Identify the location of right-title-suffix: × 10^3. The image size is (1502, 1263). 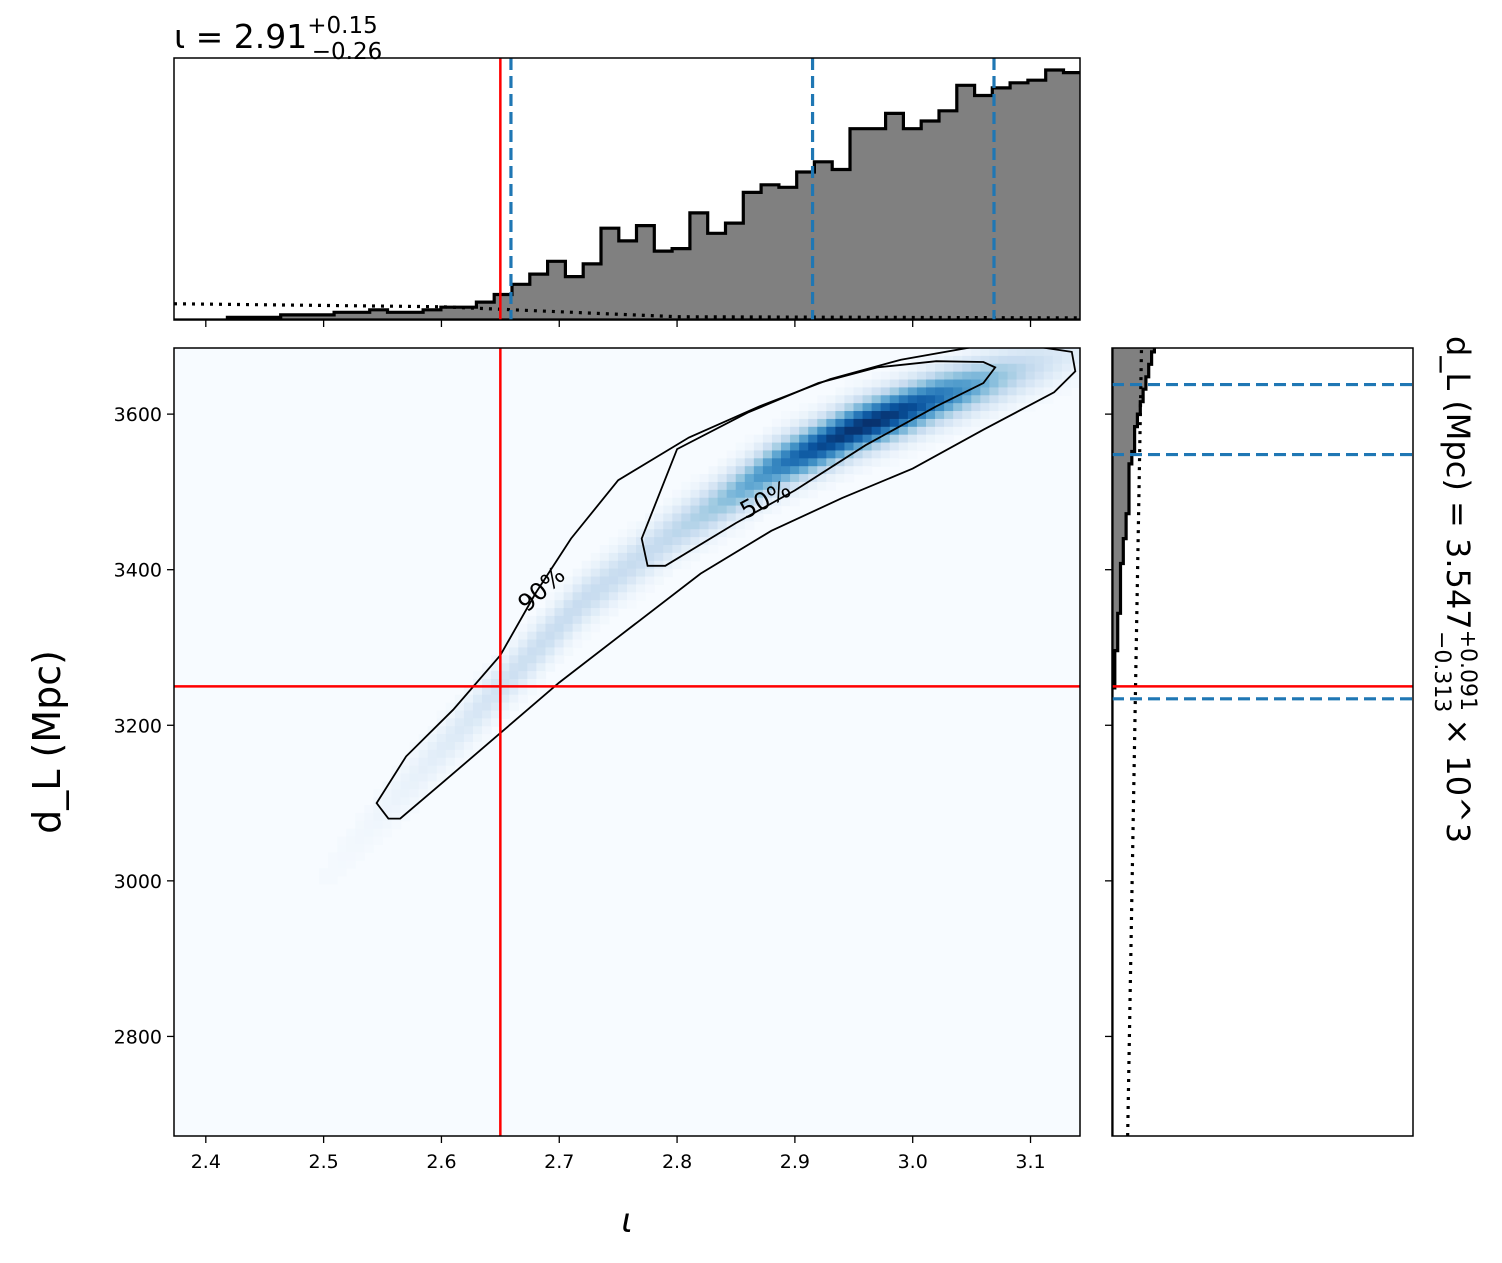
(1458, 780).